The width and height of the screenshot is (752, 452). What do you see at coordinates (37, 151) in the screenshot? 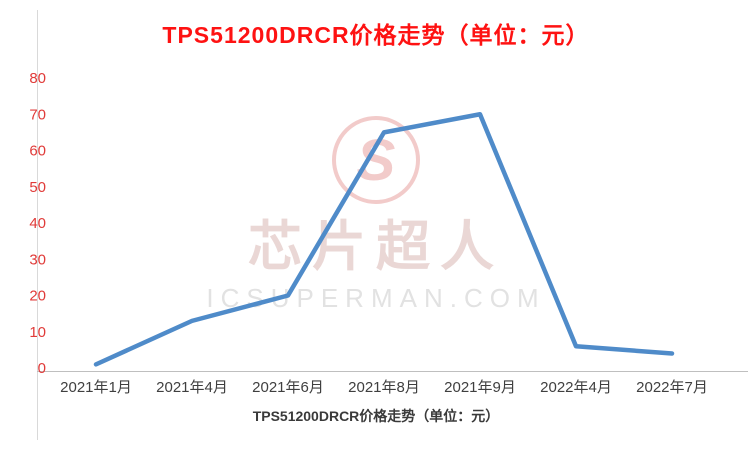
I see `y-tick-label: 60` at bounding box center [37, 151].